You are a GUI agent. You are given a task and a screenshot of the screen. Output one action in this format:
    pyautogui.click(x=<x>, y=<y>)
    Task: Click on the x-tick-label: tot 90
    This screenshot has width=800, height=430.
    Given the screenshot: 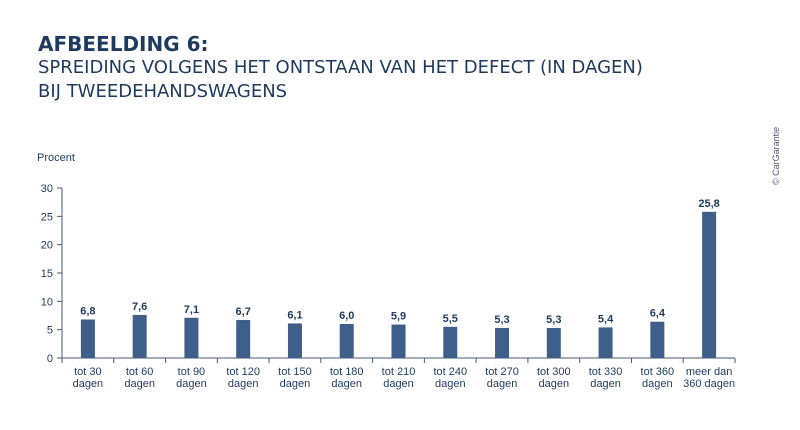 What is the action you would take?
    pyautogui.click(x=192, y=372)
    